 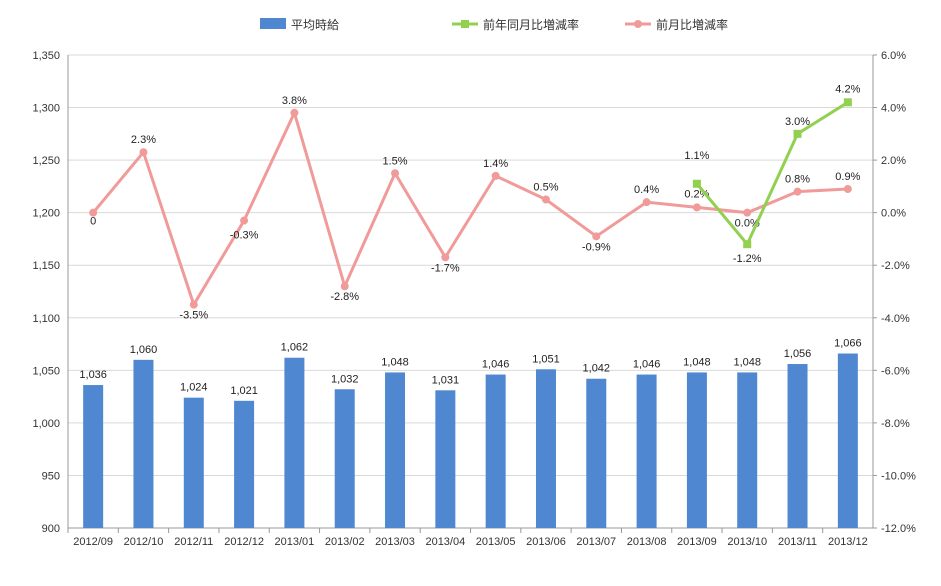 I want to click on line-data-label: 3.0%, so click(x=797, y=122).